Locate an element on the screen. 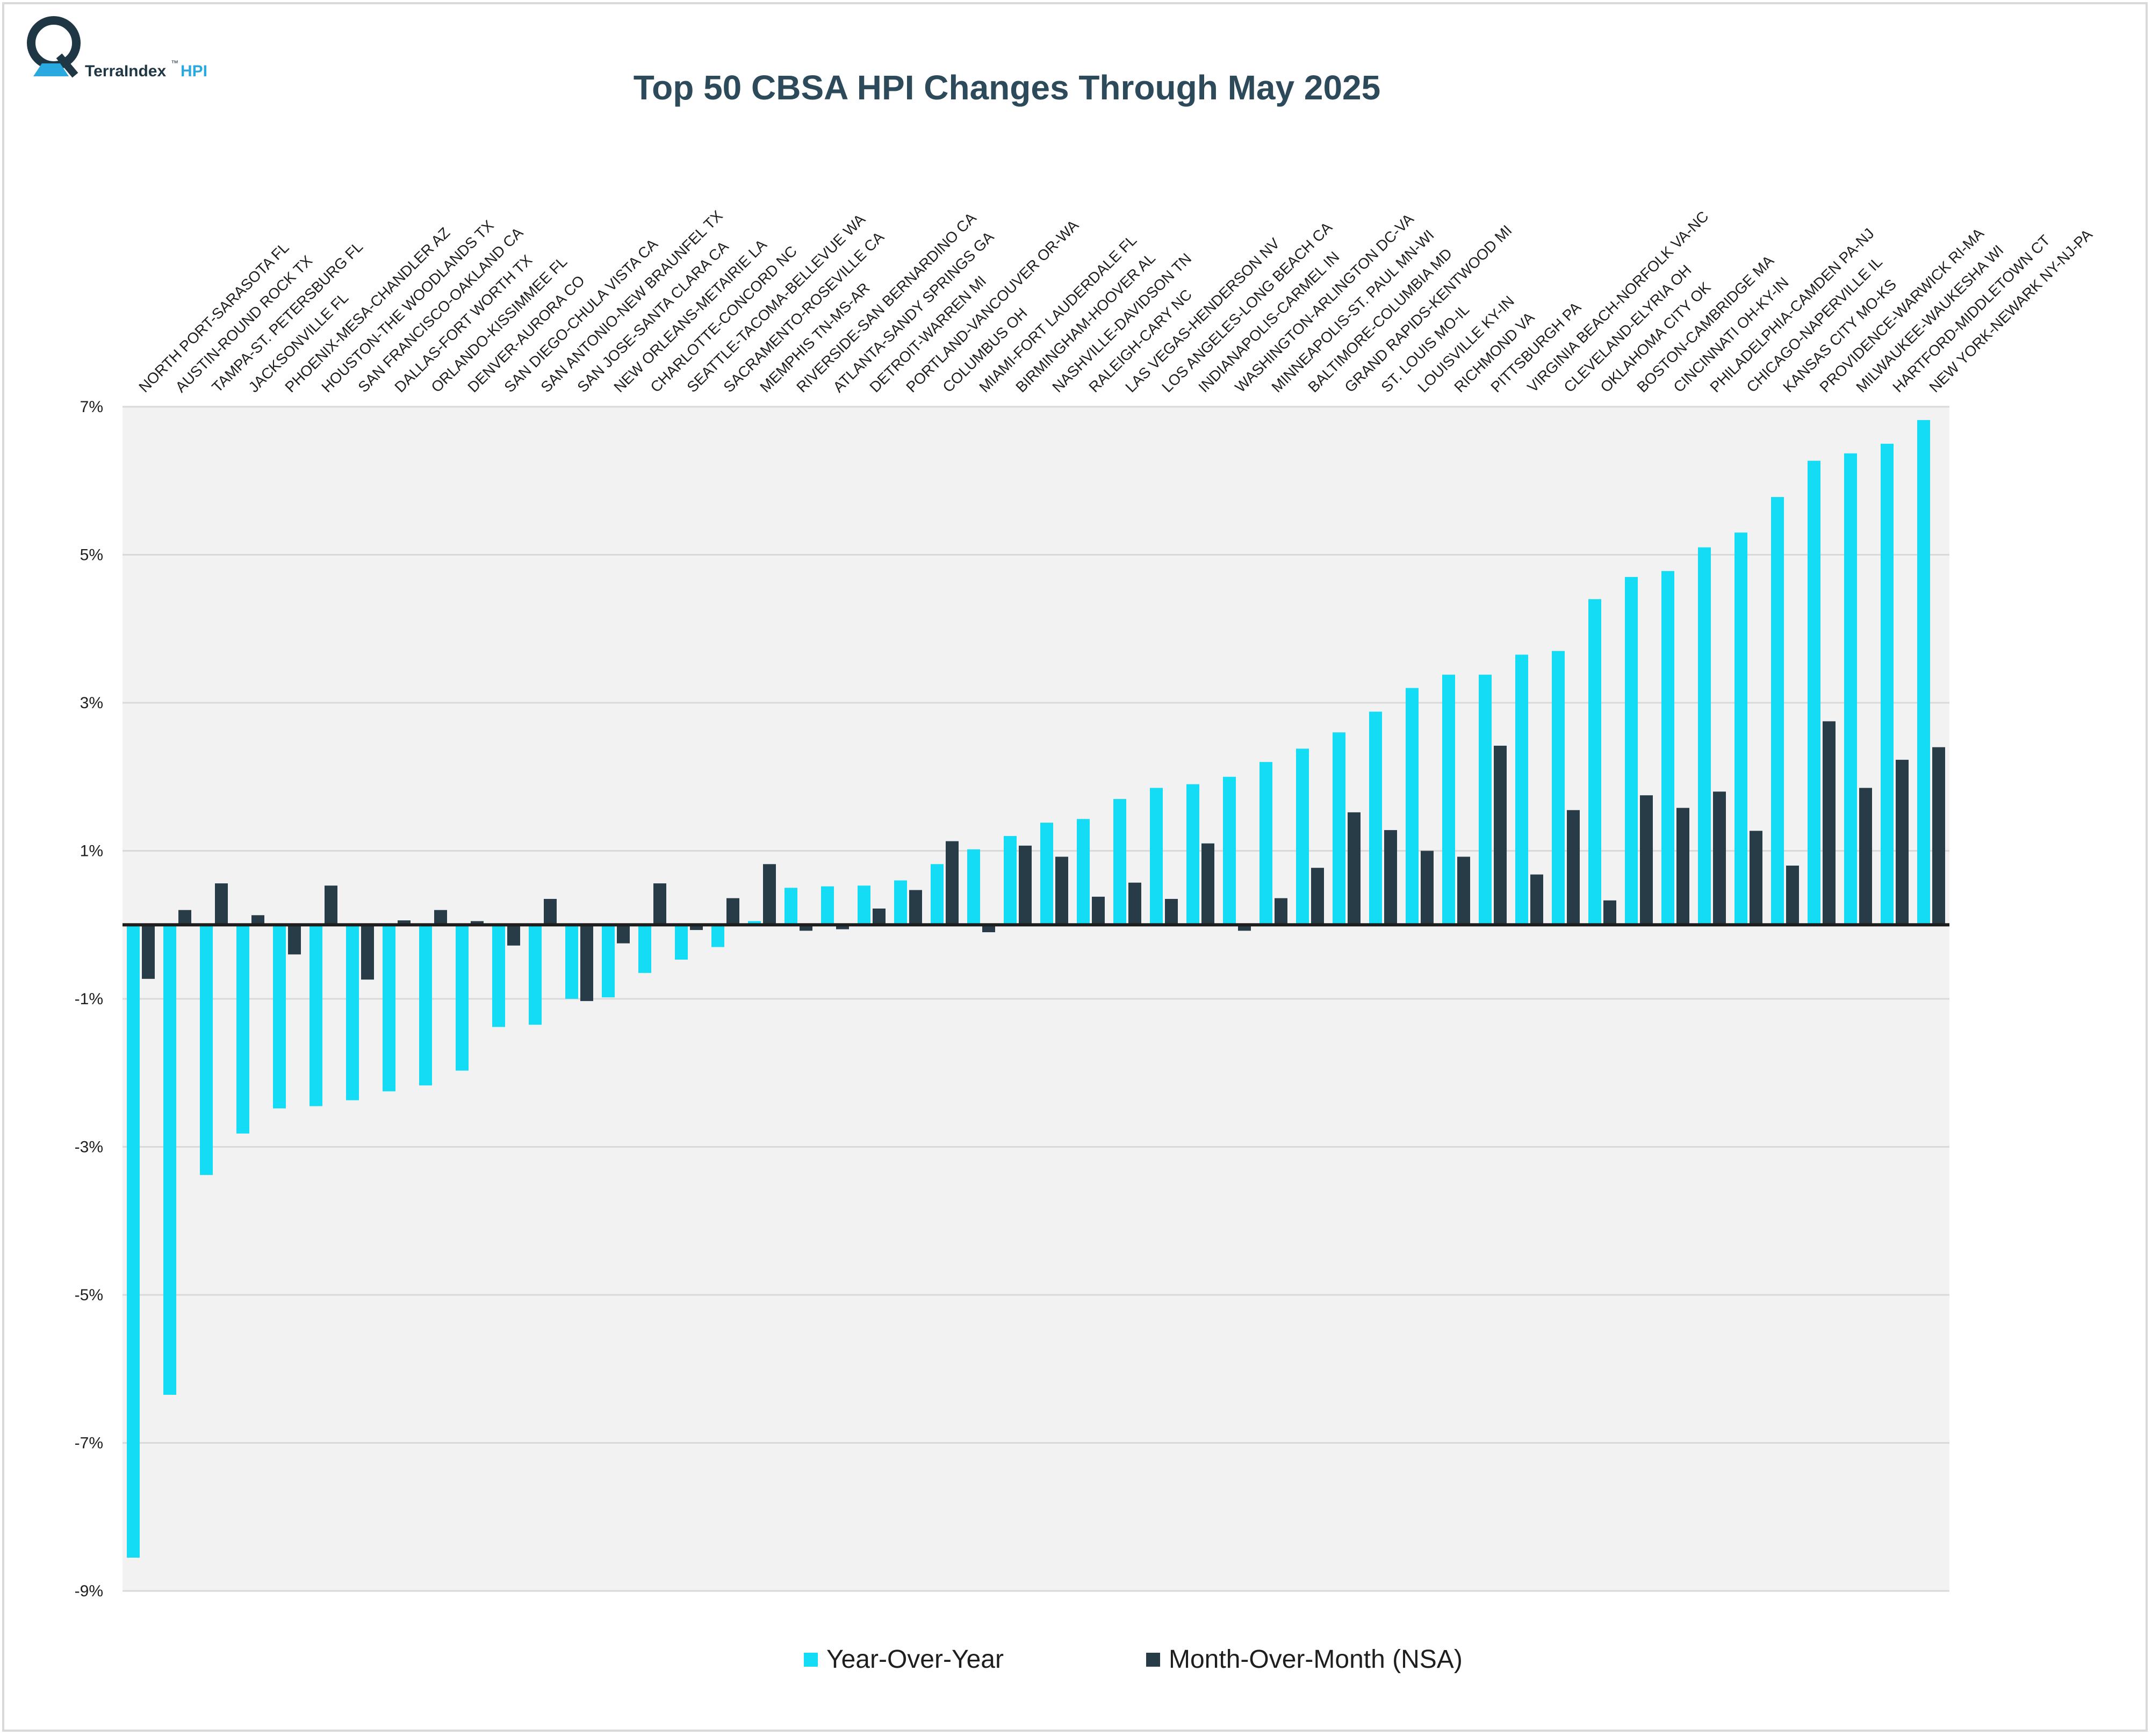 This screenshot has height=1736, width=2152. y-tick-label: 5% is located at coordinates (91, 555).